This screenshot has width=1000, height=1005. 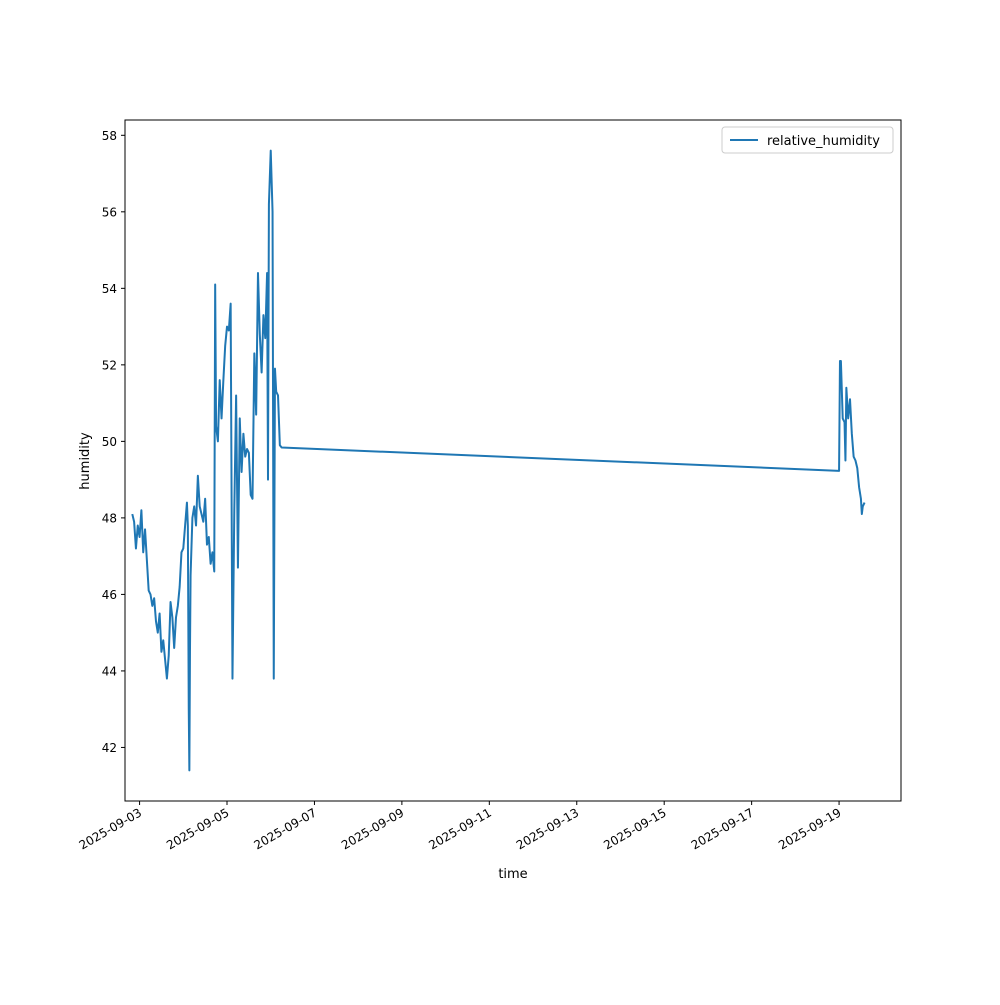 I want to click on y-tick-label: 56, so click(x=109, y=212).